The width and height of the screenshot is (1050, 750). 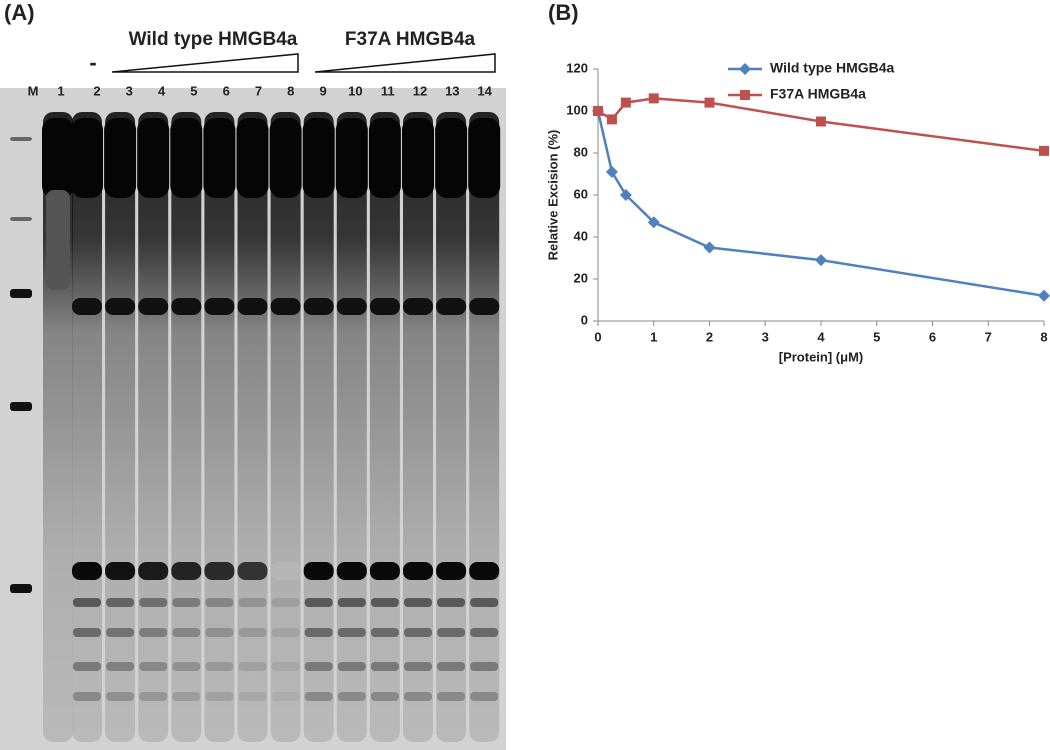 What do you see at coordinates (1043, 336) in the screenshot?
I see `x-tick-label: 8` at bounding box center [1043, 336].